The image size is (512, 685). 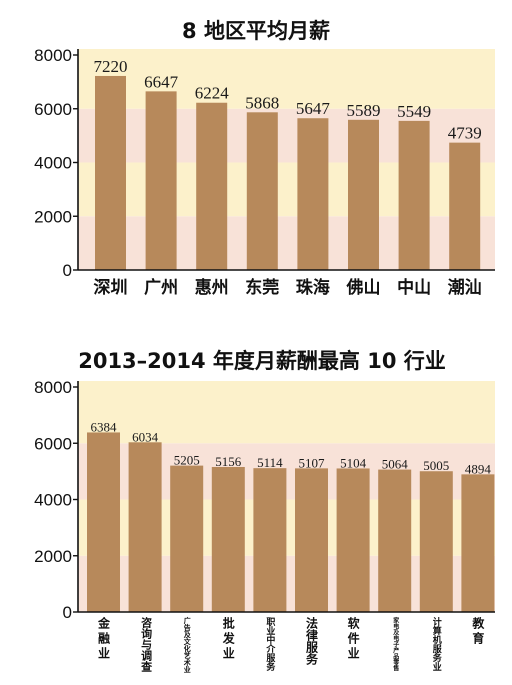 What do you see at coordinates (111, 287) in the screenshot?
I see `chart-1-category-label: 深圳` at bounding box center [111, 287].